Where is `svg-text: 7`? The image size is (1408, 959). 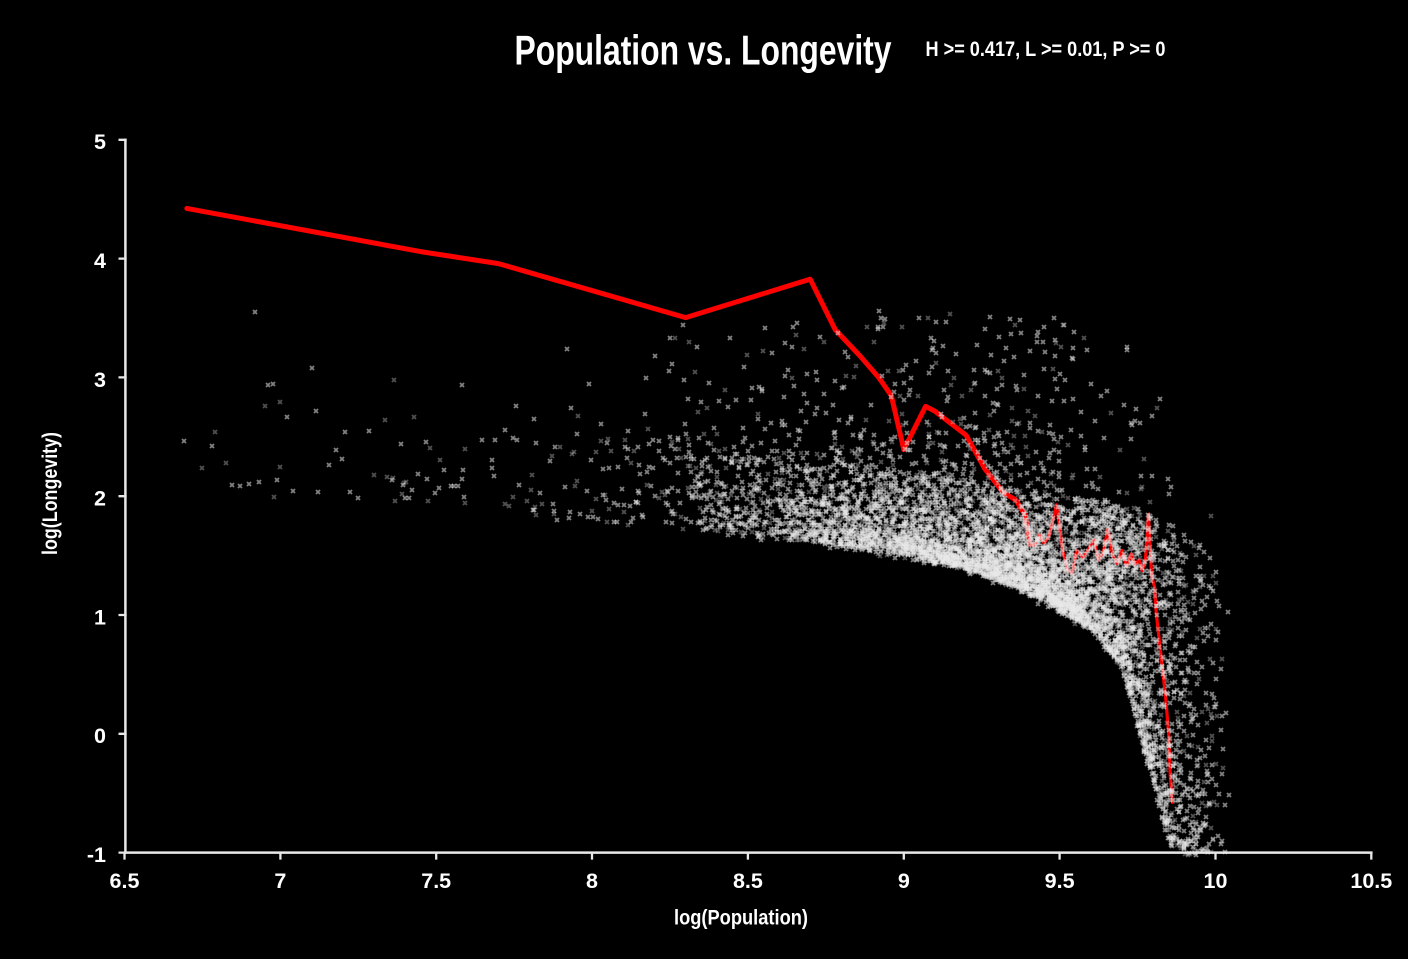
svg-text: 7 is located at coordinates (280, 881).